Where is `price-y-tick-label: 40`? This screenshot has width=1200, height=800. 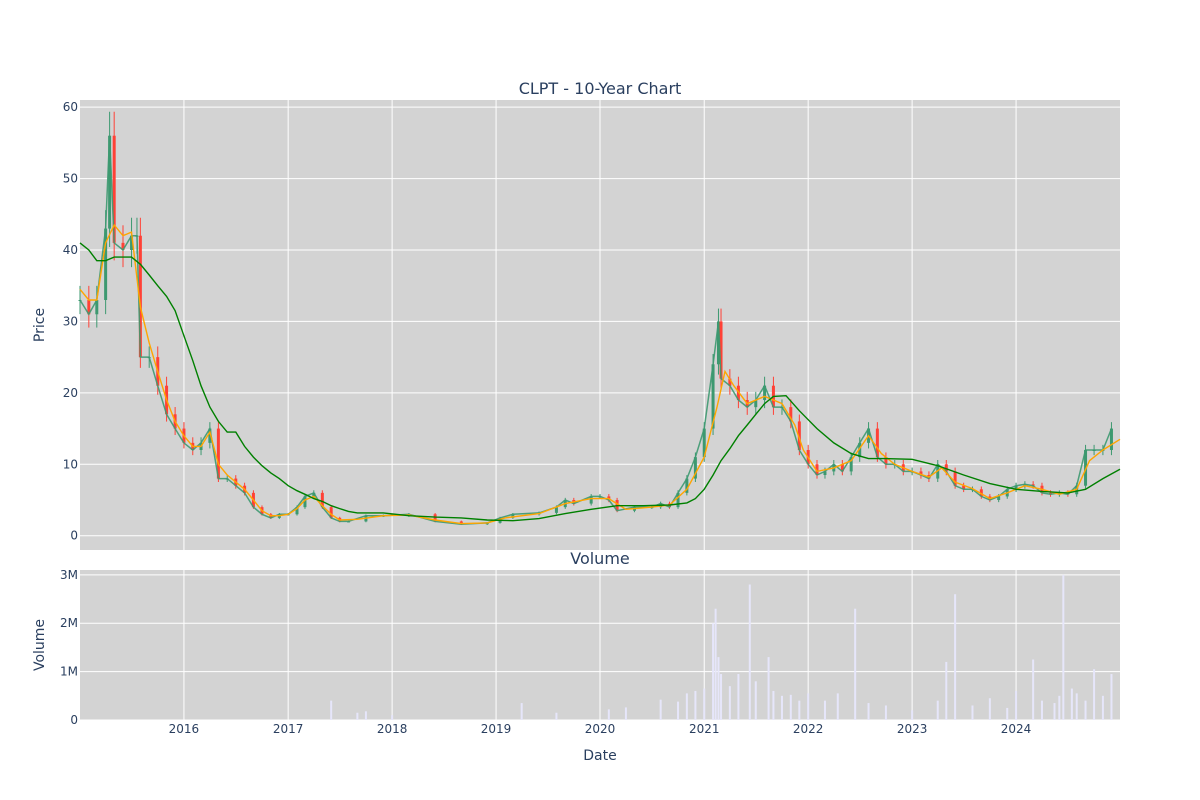 price-y-tick-label: 40 is located at coordinates (70, 250).